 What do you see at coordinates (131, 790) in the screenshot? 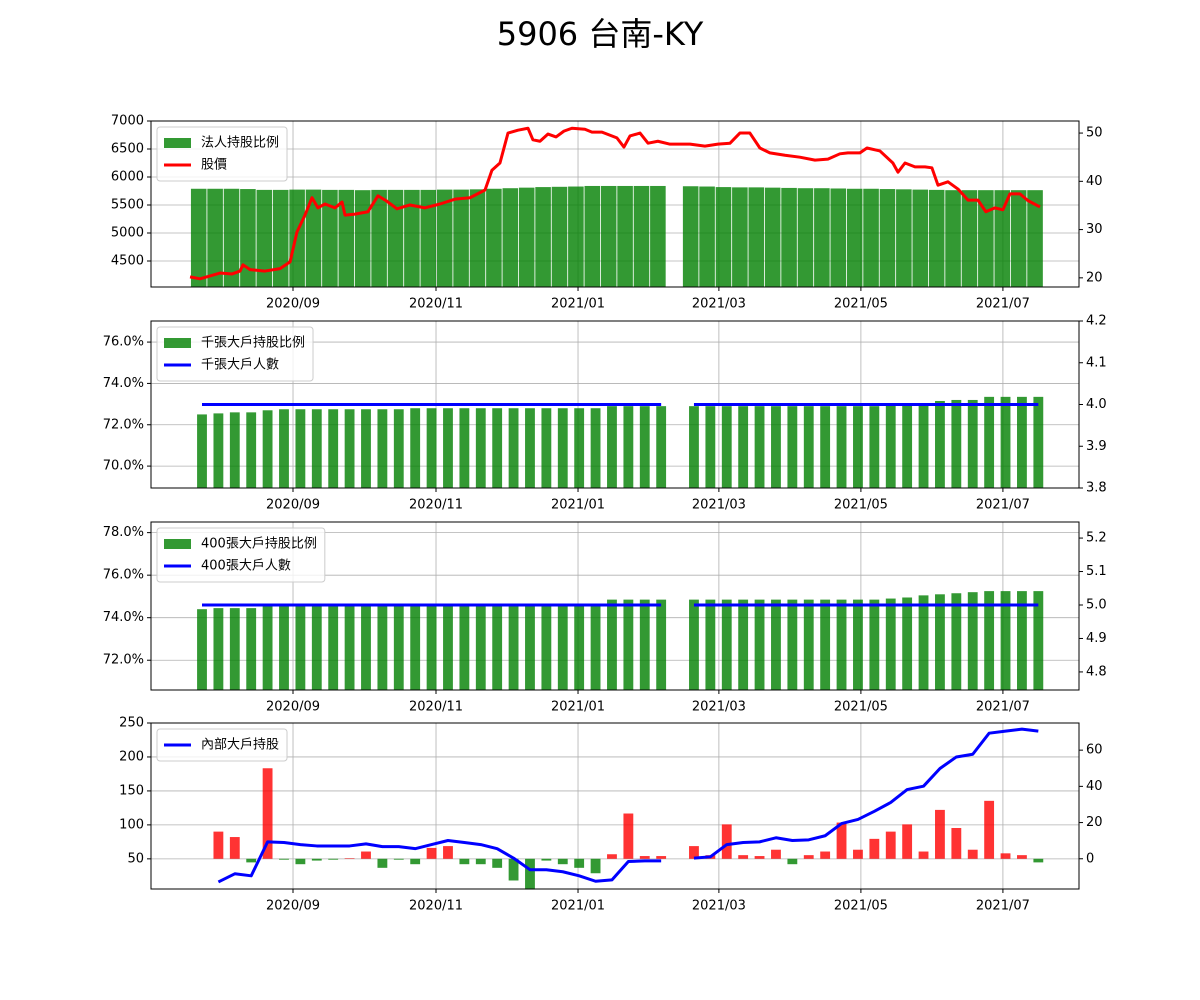
I see `y-tick-label: 150` at bounding box center [131, 790].